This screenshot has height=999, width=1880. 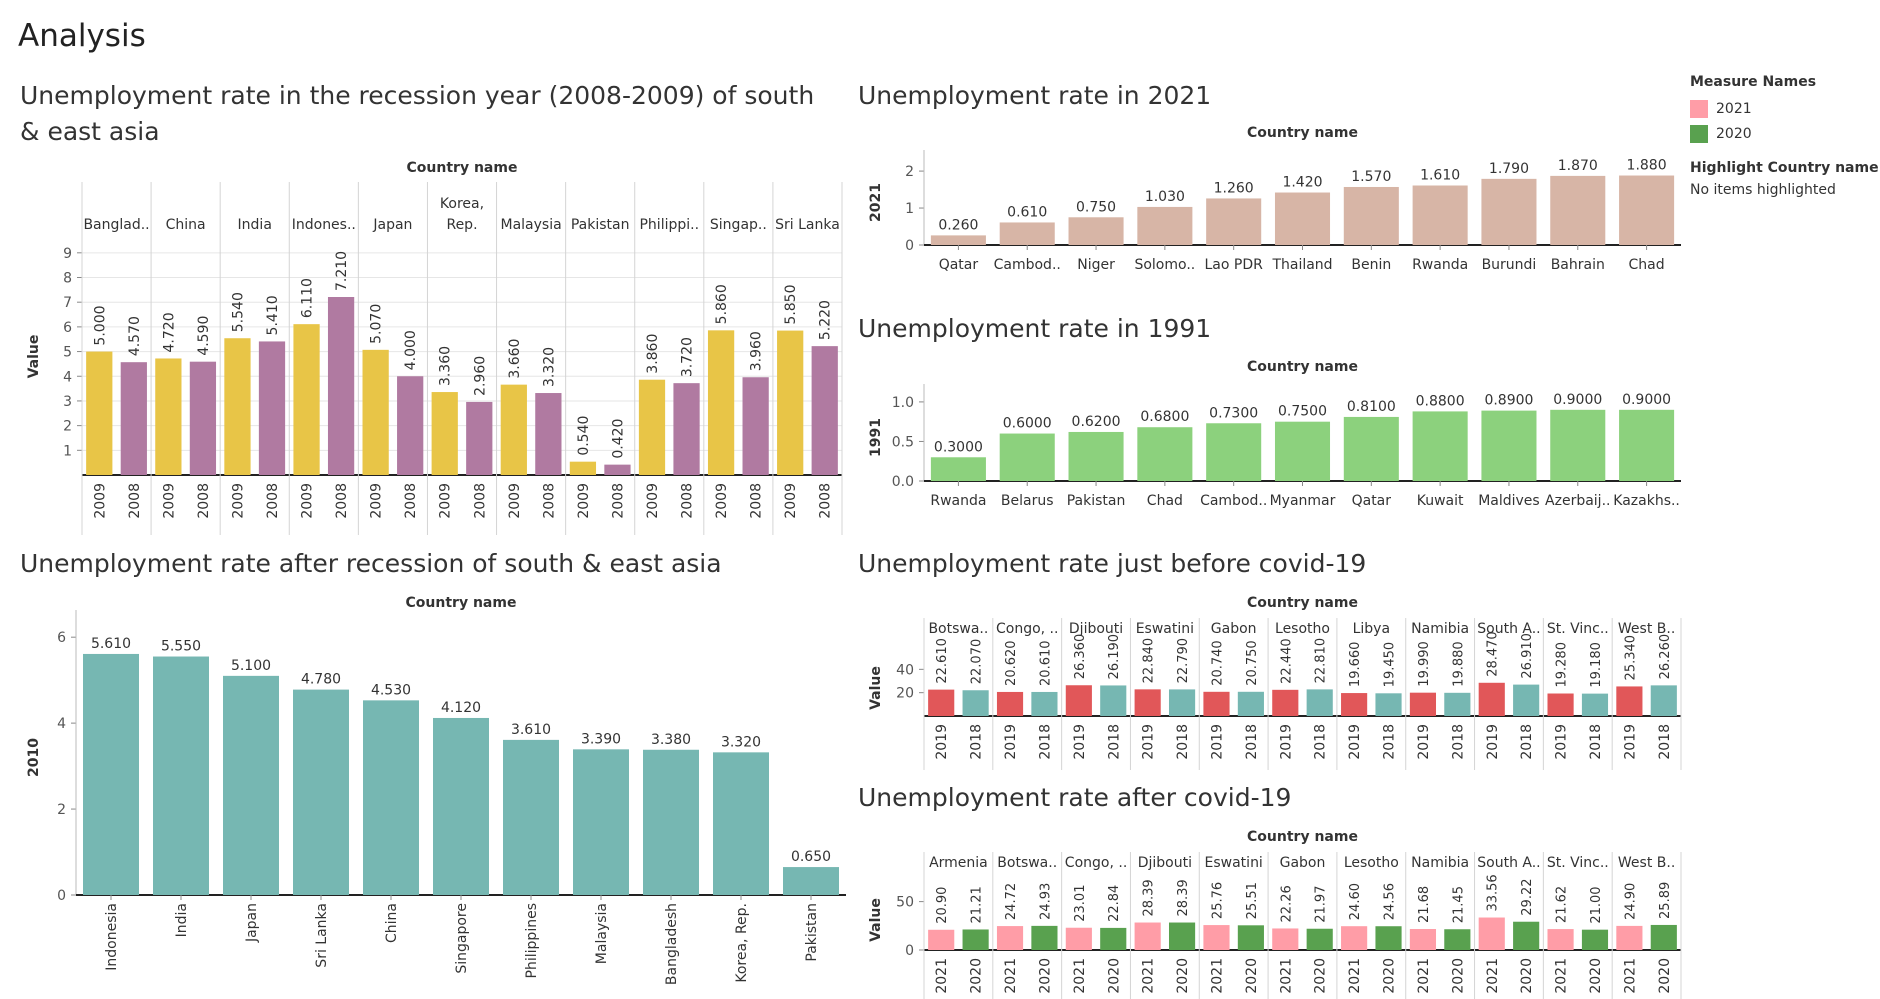 What do you see at coordinates (1734, 108) in the screenshot?
I see `legend-label-2021: 2021` at bounding box center [1734, 108].